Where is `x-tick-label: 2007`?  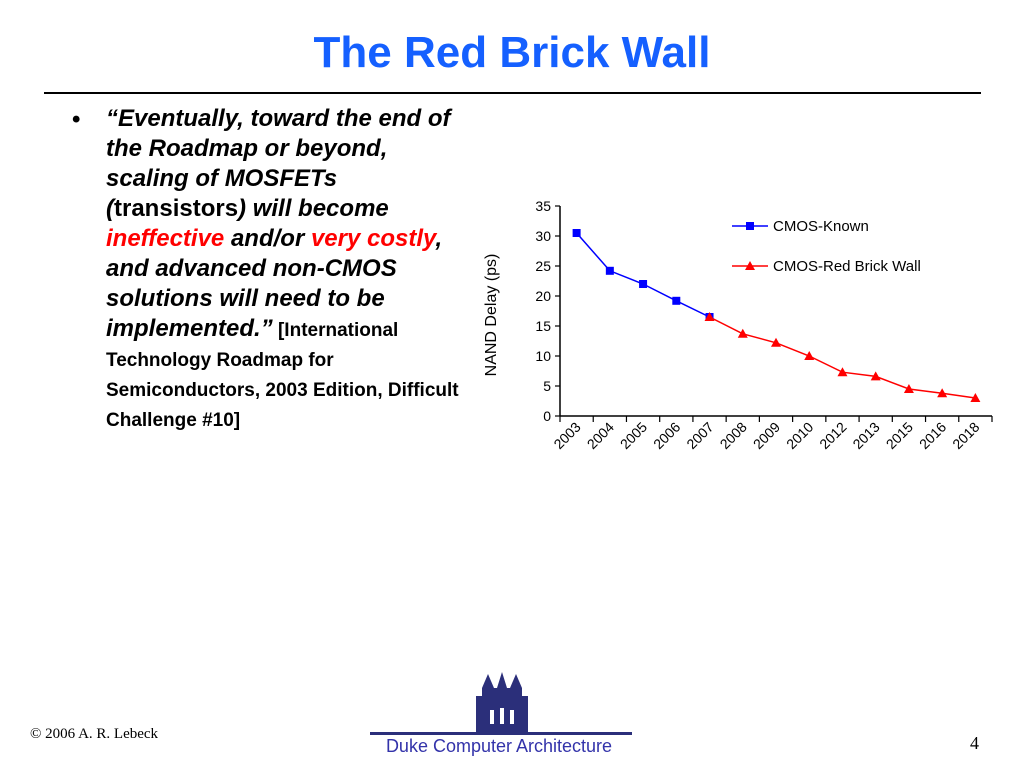 x-tick-label: 2007 is located at coordinates (699, 435).